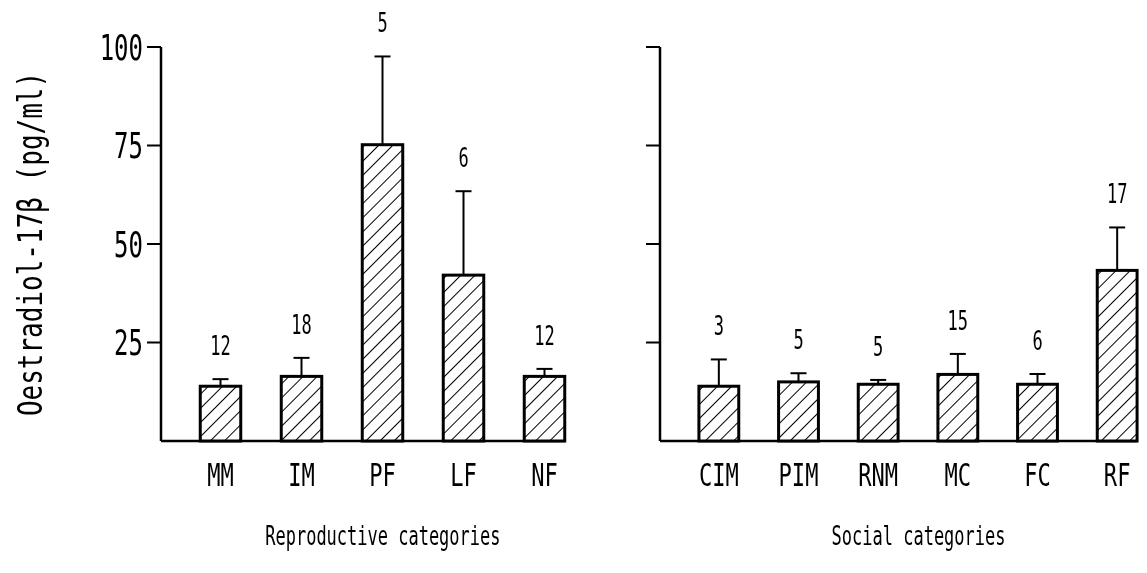  I want to click on x-tick-label: NF, so click(544, 475).